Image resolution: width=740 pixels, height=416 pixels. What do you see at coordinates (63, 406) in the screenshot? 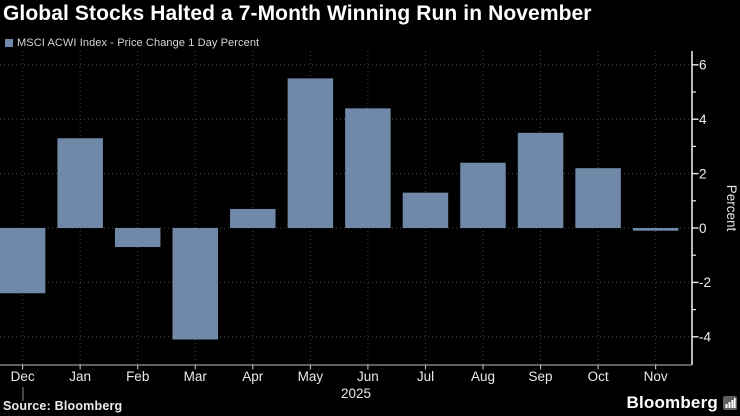
I see `source-caption: Source: Bloomberg` at bounding box center [63, 406].